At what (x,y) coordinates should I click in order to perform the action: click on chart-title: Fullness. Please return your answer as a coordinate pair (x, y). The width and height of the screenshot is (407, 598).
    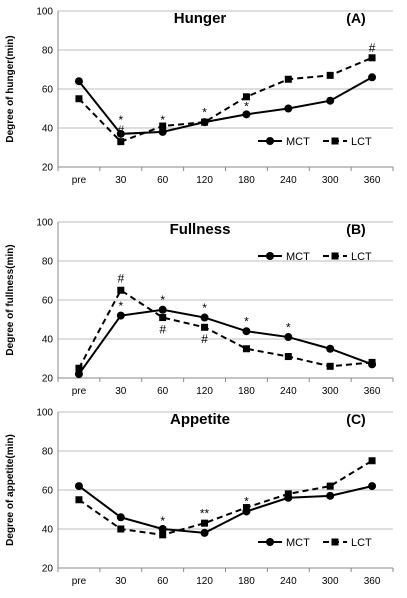
    Looking at the image, I should click on (200, 229).